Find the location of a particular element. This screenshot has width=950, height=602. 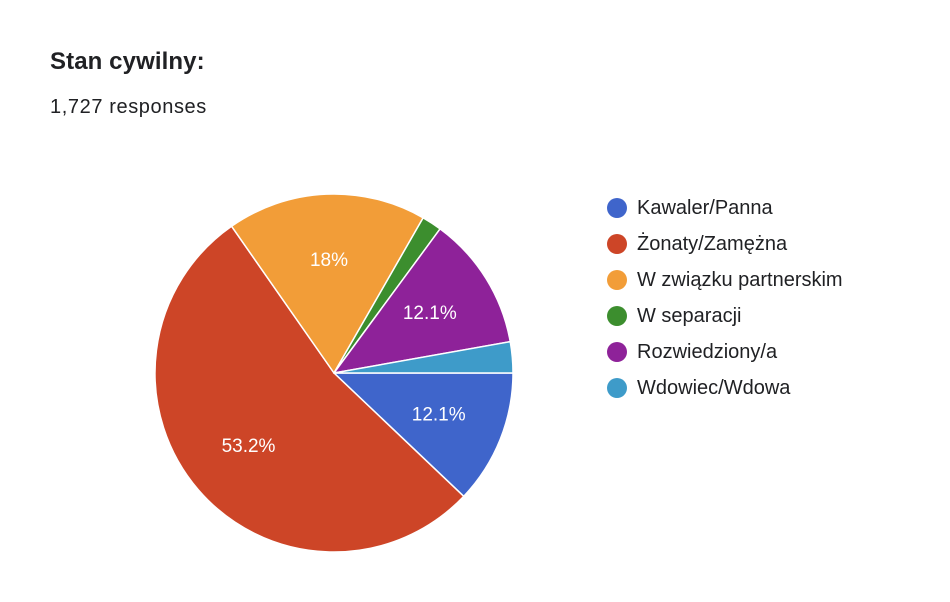

legend-item: W separacji is located at coordinates (725, 316).